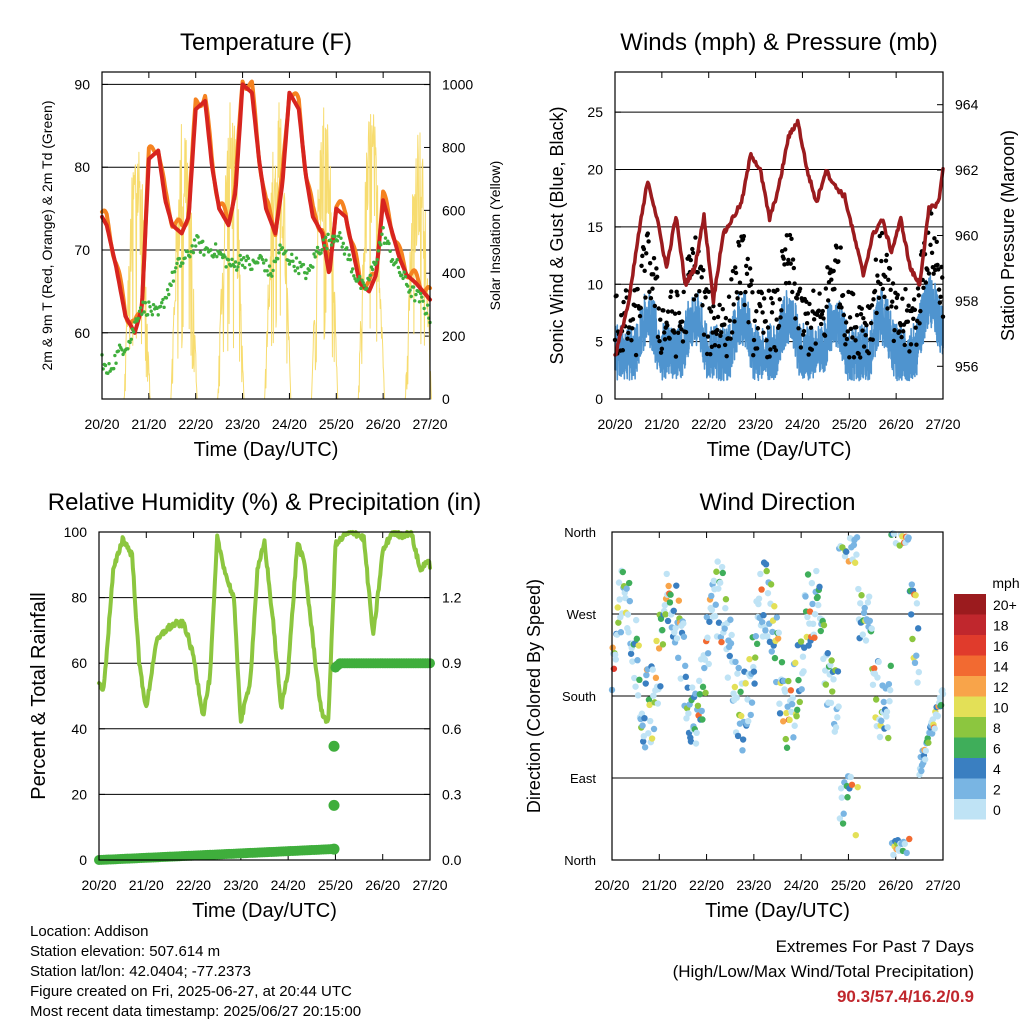 The width and height of the screenshot is (1024, 1024). I want to click on y2-tick-label: 400, so click(454, 273).